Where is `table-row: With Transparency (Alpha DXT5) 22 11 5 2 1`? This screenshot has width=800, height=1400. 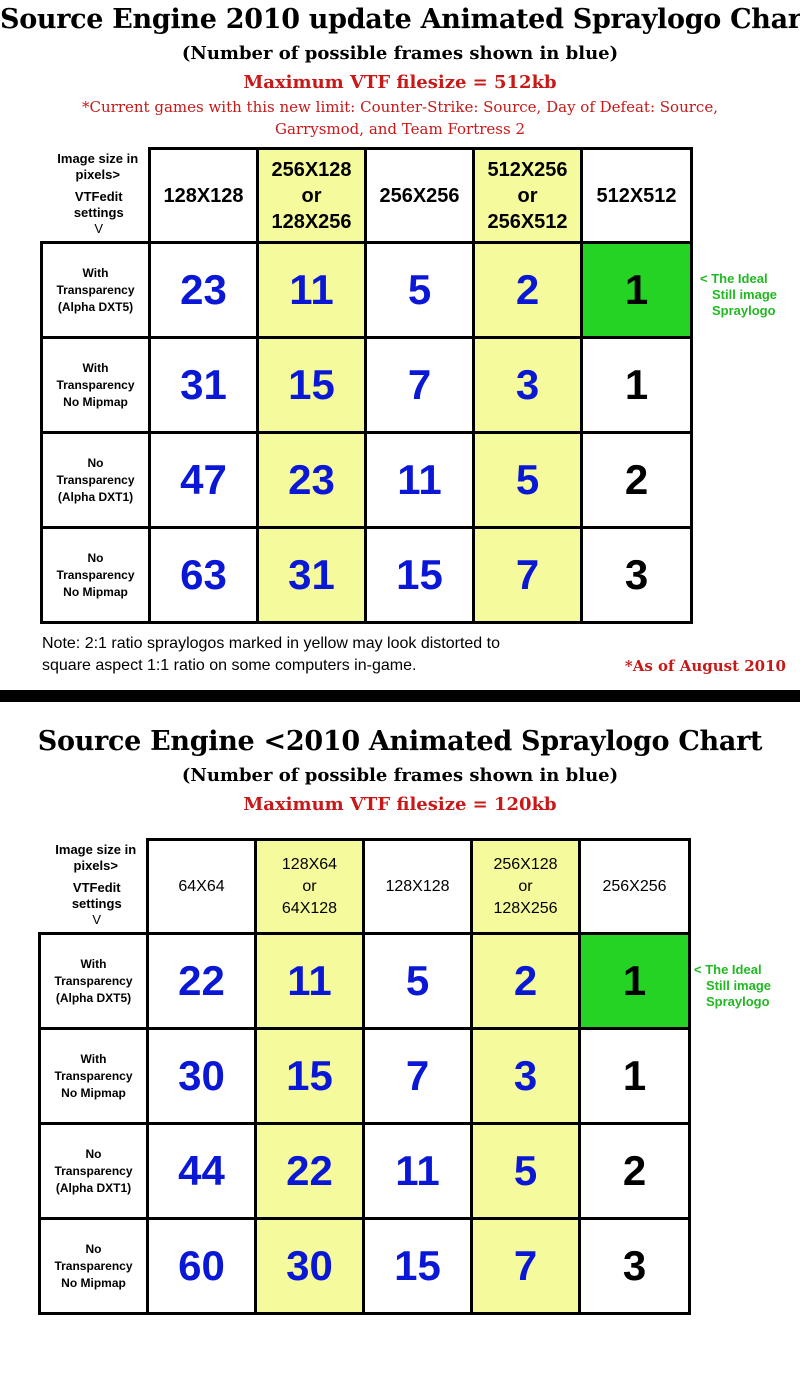
table-row: With Transparency (Alpha DXT5) 22 11 5 2 1 is located at coordinates (364, 981).